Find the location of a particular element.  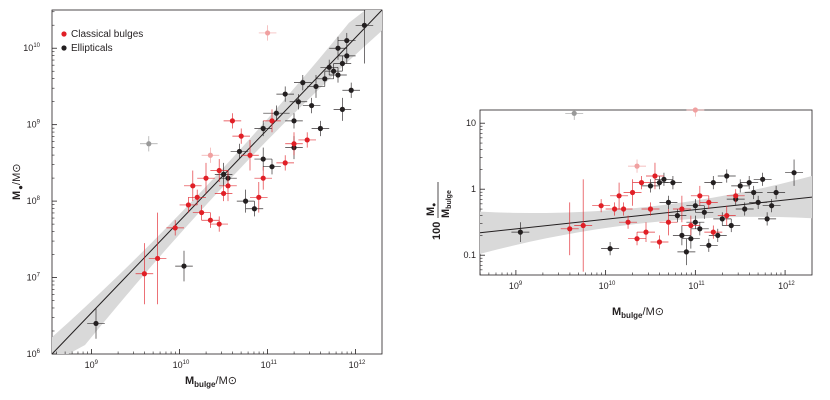

r-xtick-label-0: 109 is located at coordinates (516, 286).